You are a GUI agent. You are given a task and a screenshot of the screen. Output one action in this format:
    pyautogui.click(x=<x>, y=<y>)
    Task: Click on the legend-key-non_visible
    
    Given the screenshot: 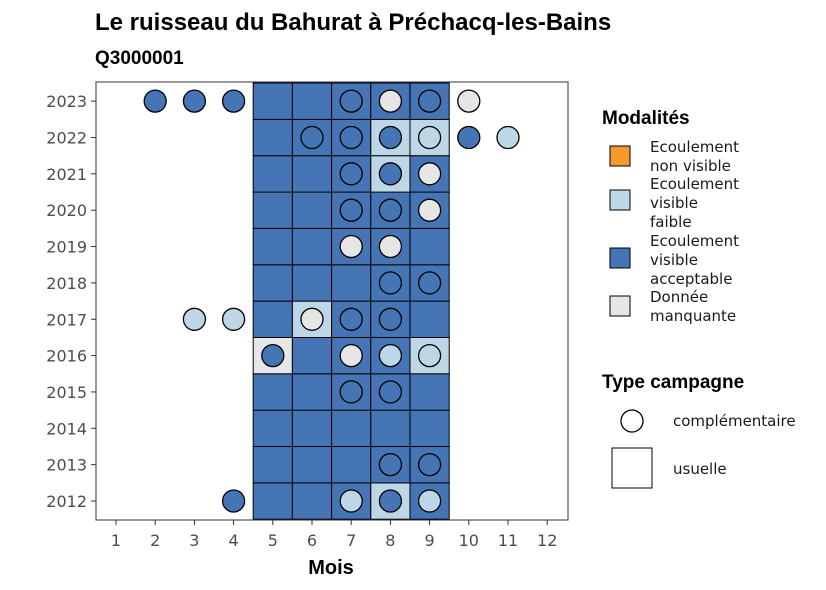 What is the action you would take?
    pyautogui.click(x=620, y=156)
    